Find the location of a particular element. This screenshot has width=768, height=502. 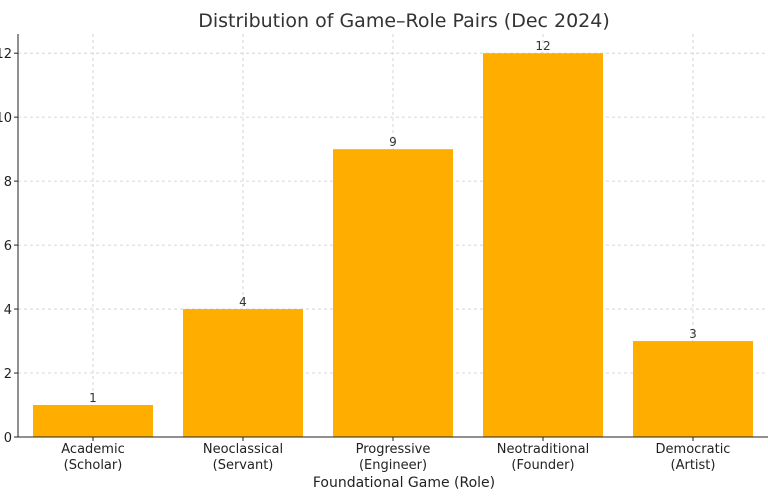

x-tick-label-3: Neotraditional (Founder) is located at coordinates (543, 457).